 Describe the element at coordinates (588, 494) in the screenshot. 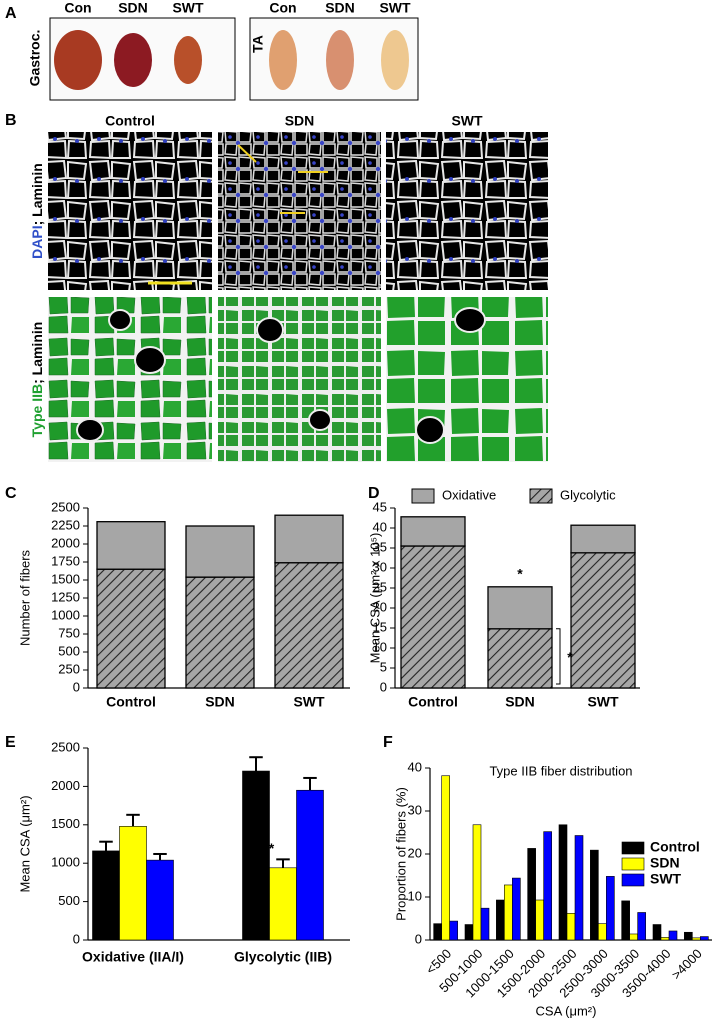

I see `legend-label: Glycolytic` at that location.